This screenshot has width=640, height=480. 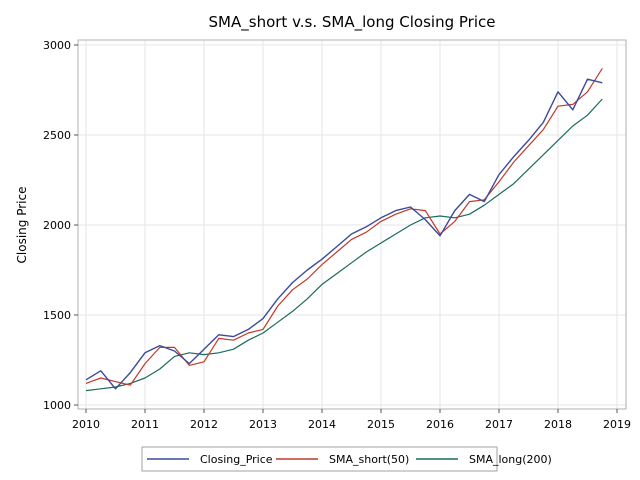 What do you see at coordinates (381, 424) in the screenshot?
I see `x-tick-label: 2015` at bounding box center [381, 424].